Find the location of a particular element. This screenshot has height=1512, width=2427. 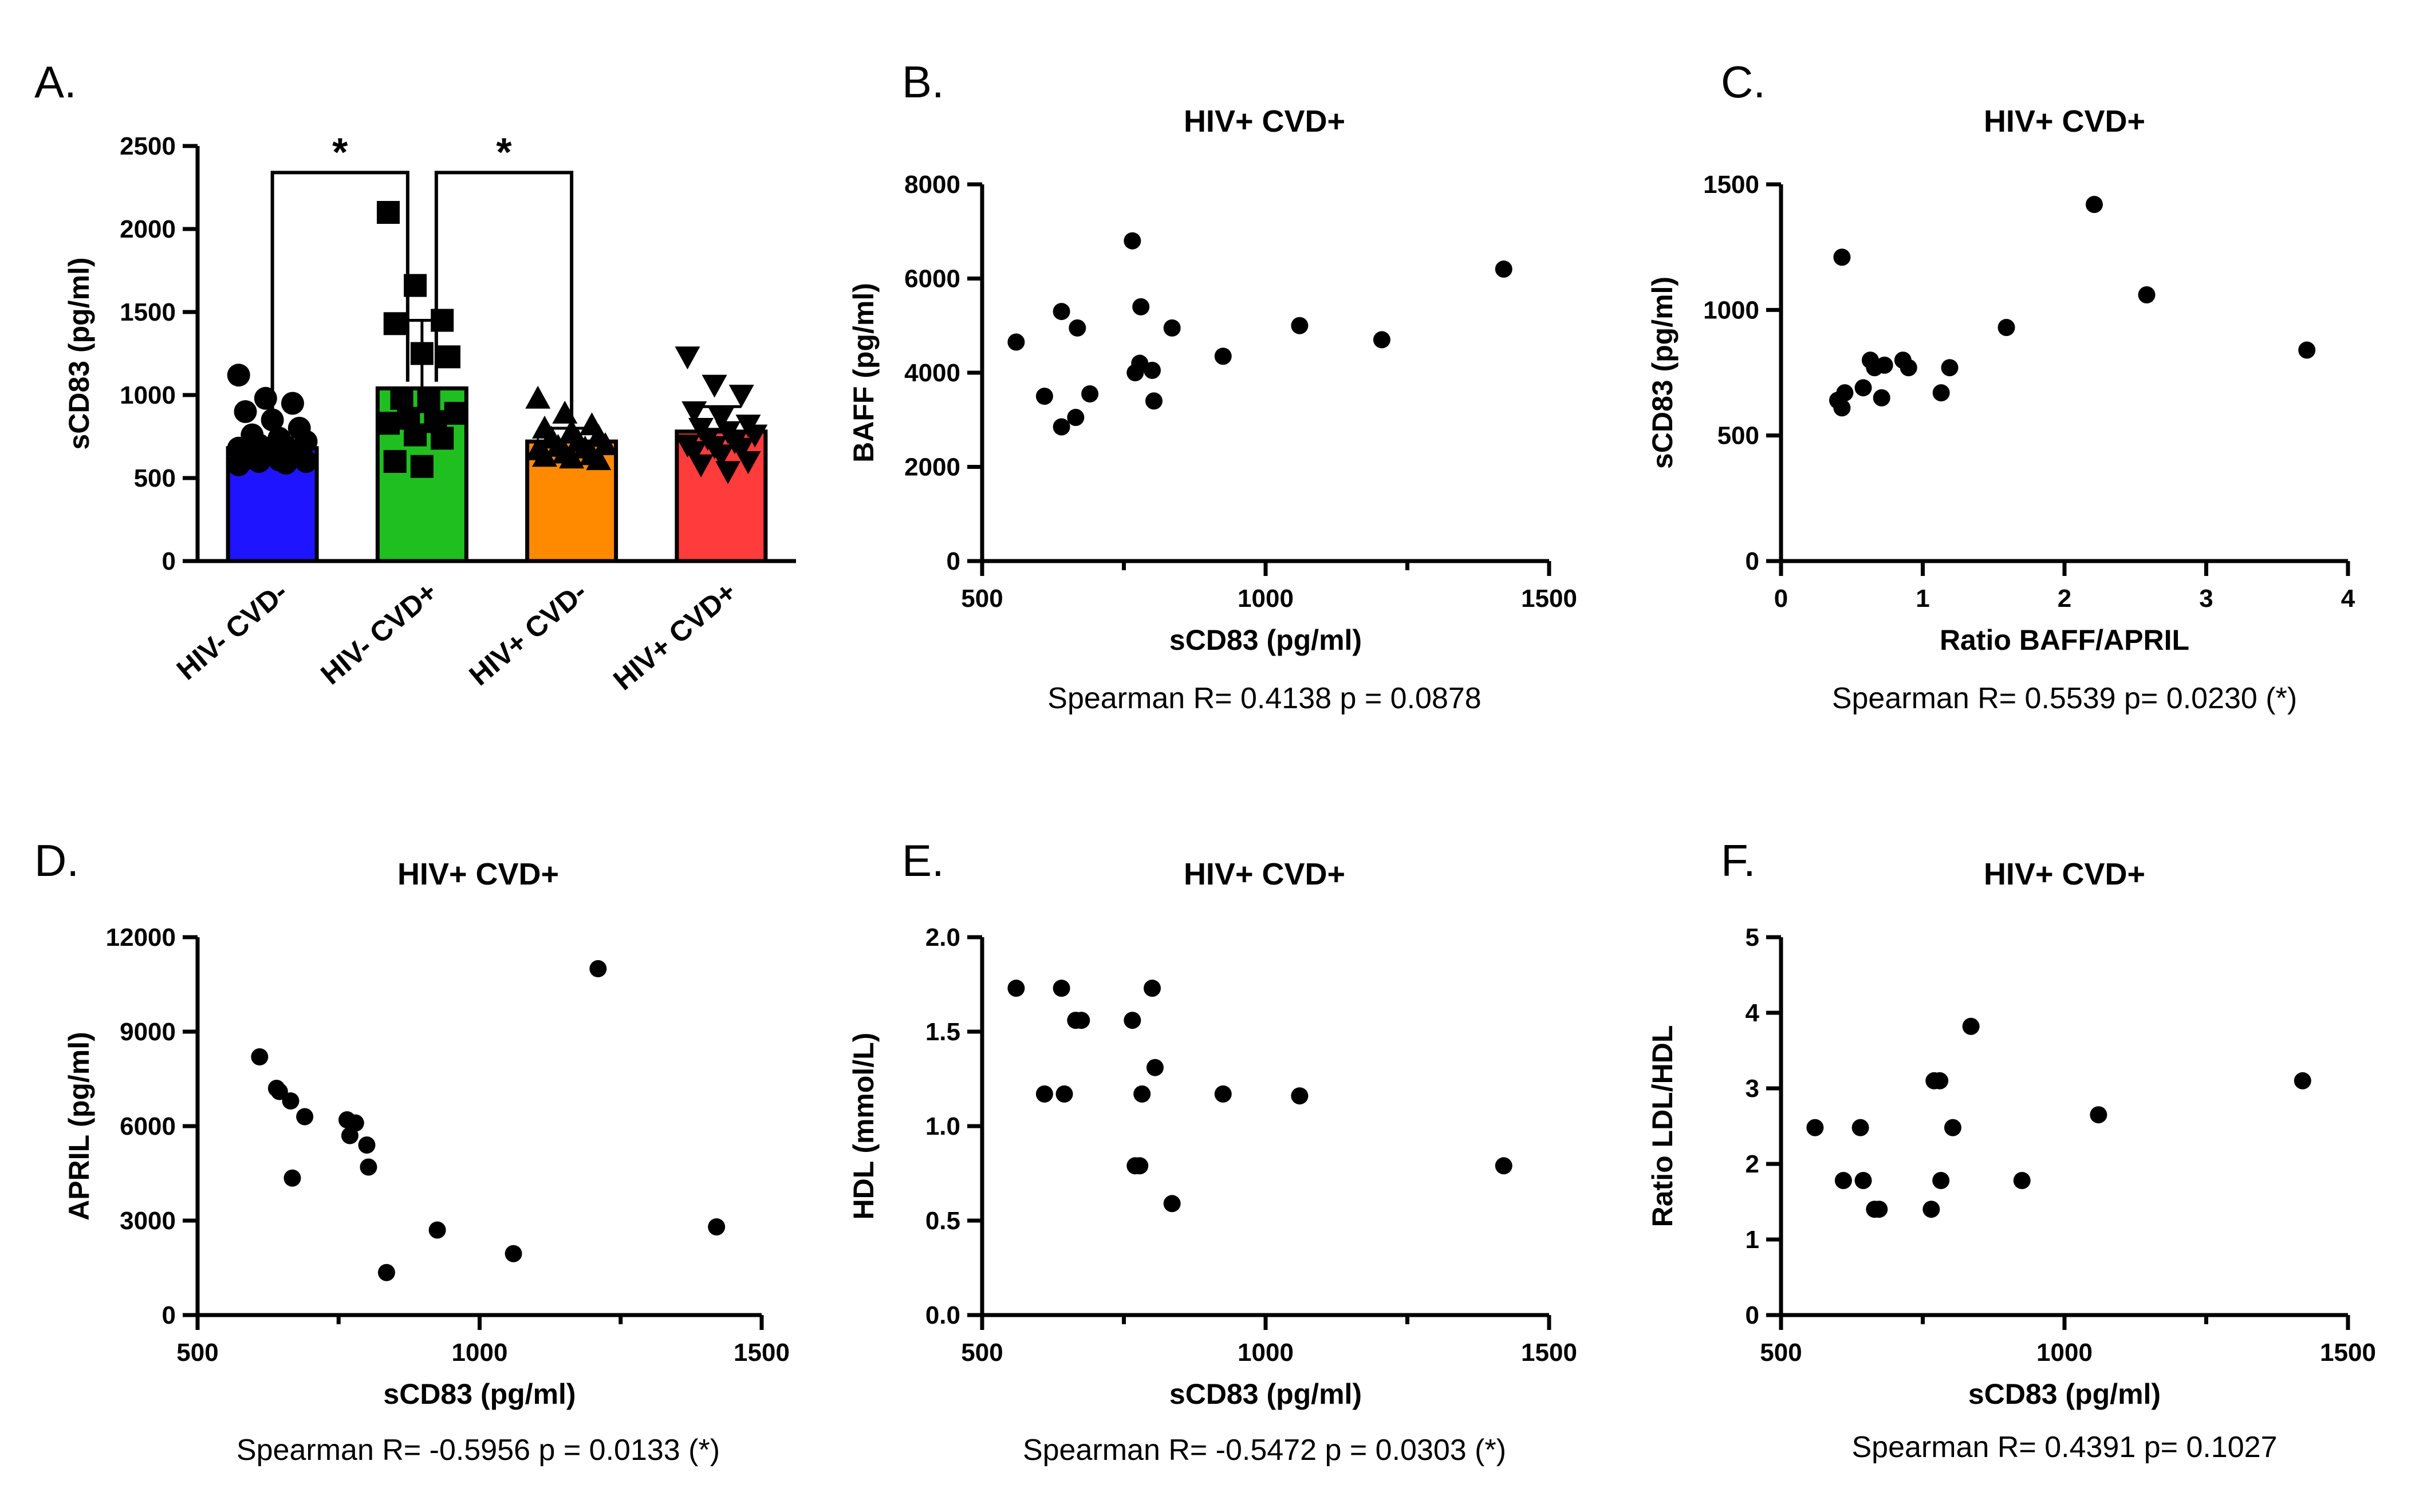

spearman-stat-text: Spearman R= 0.4391 p= 0.1027 is located at coordinates (2064, 1447).